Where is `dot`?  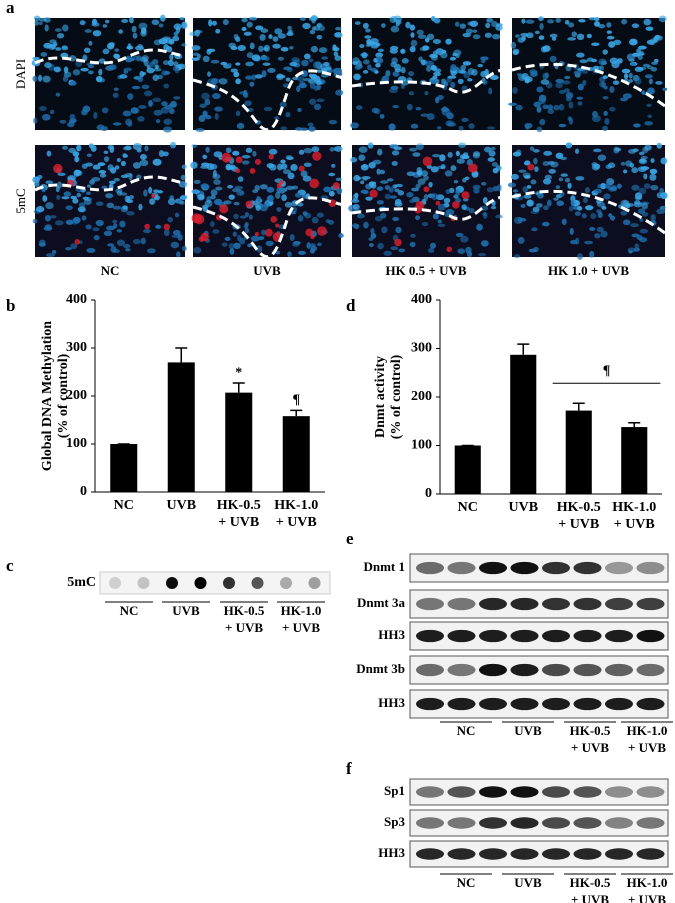 dot is located at coordinates (172, 583).